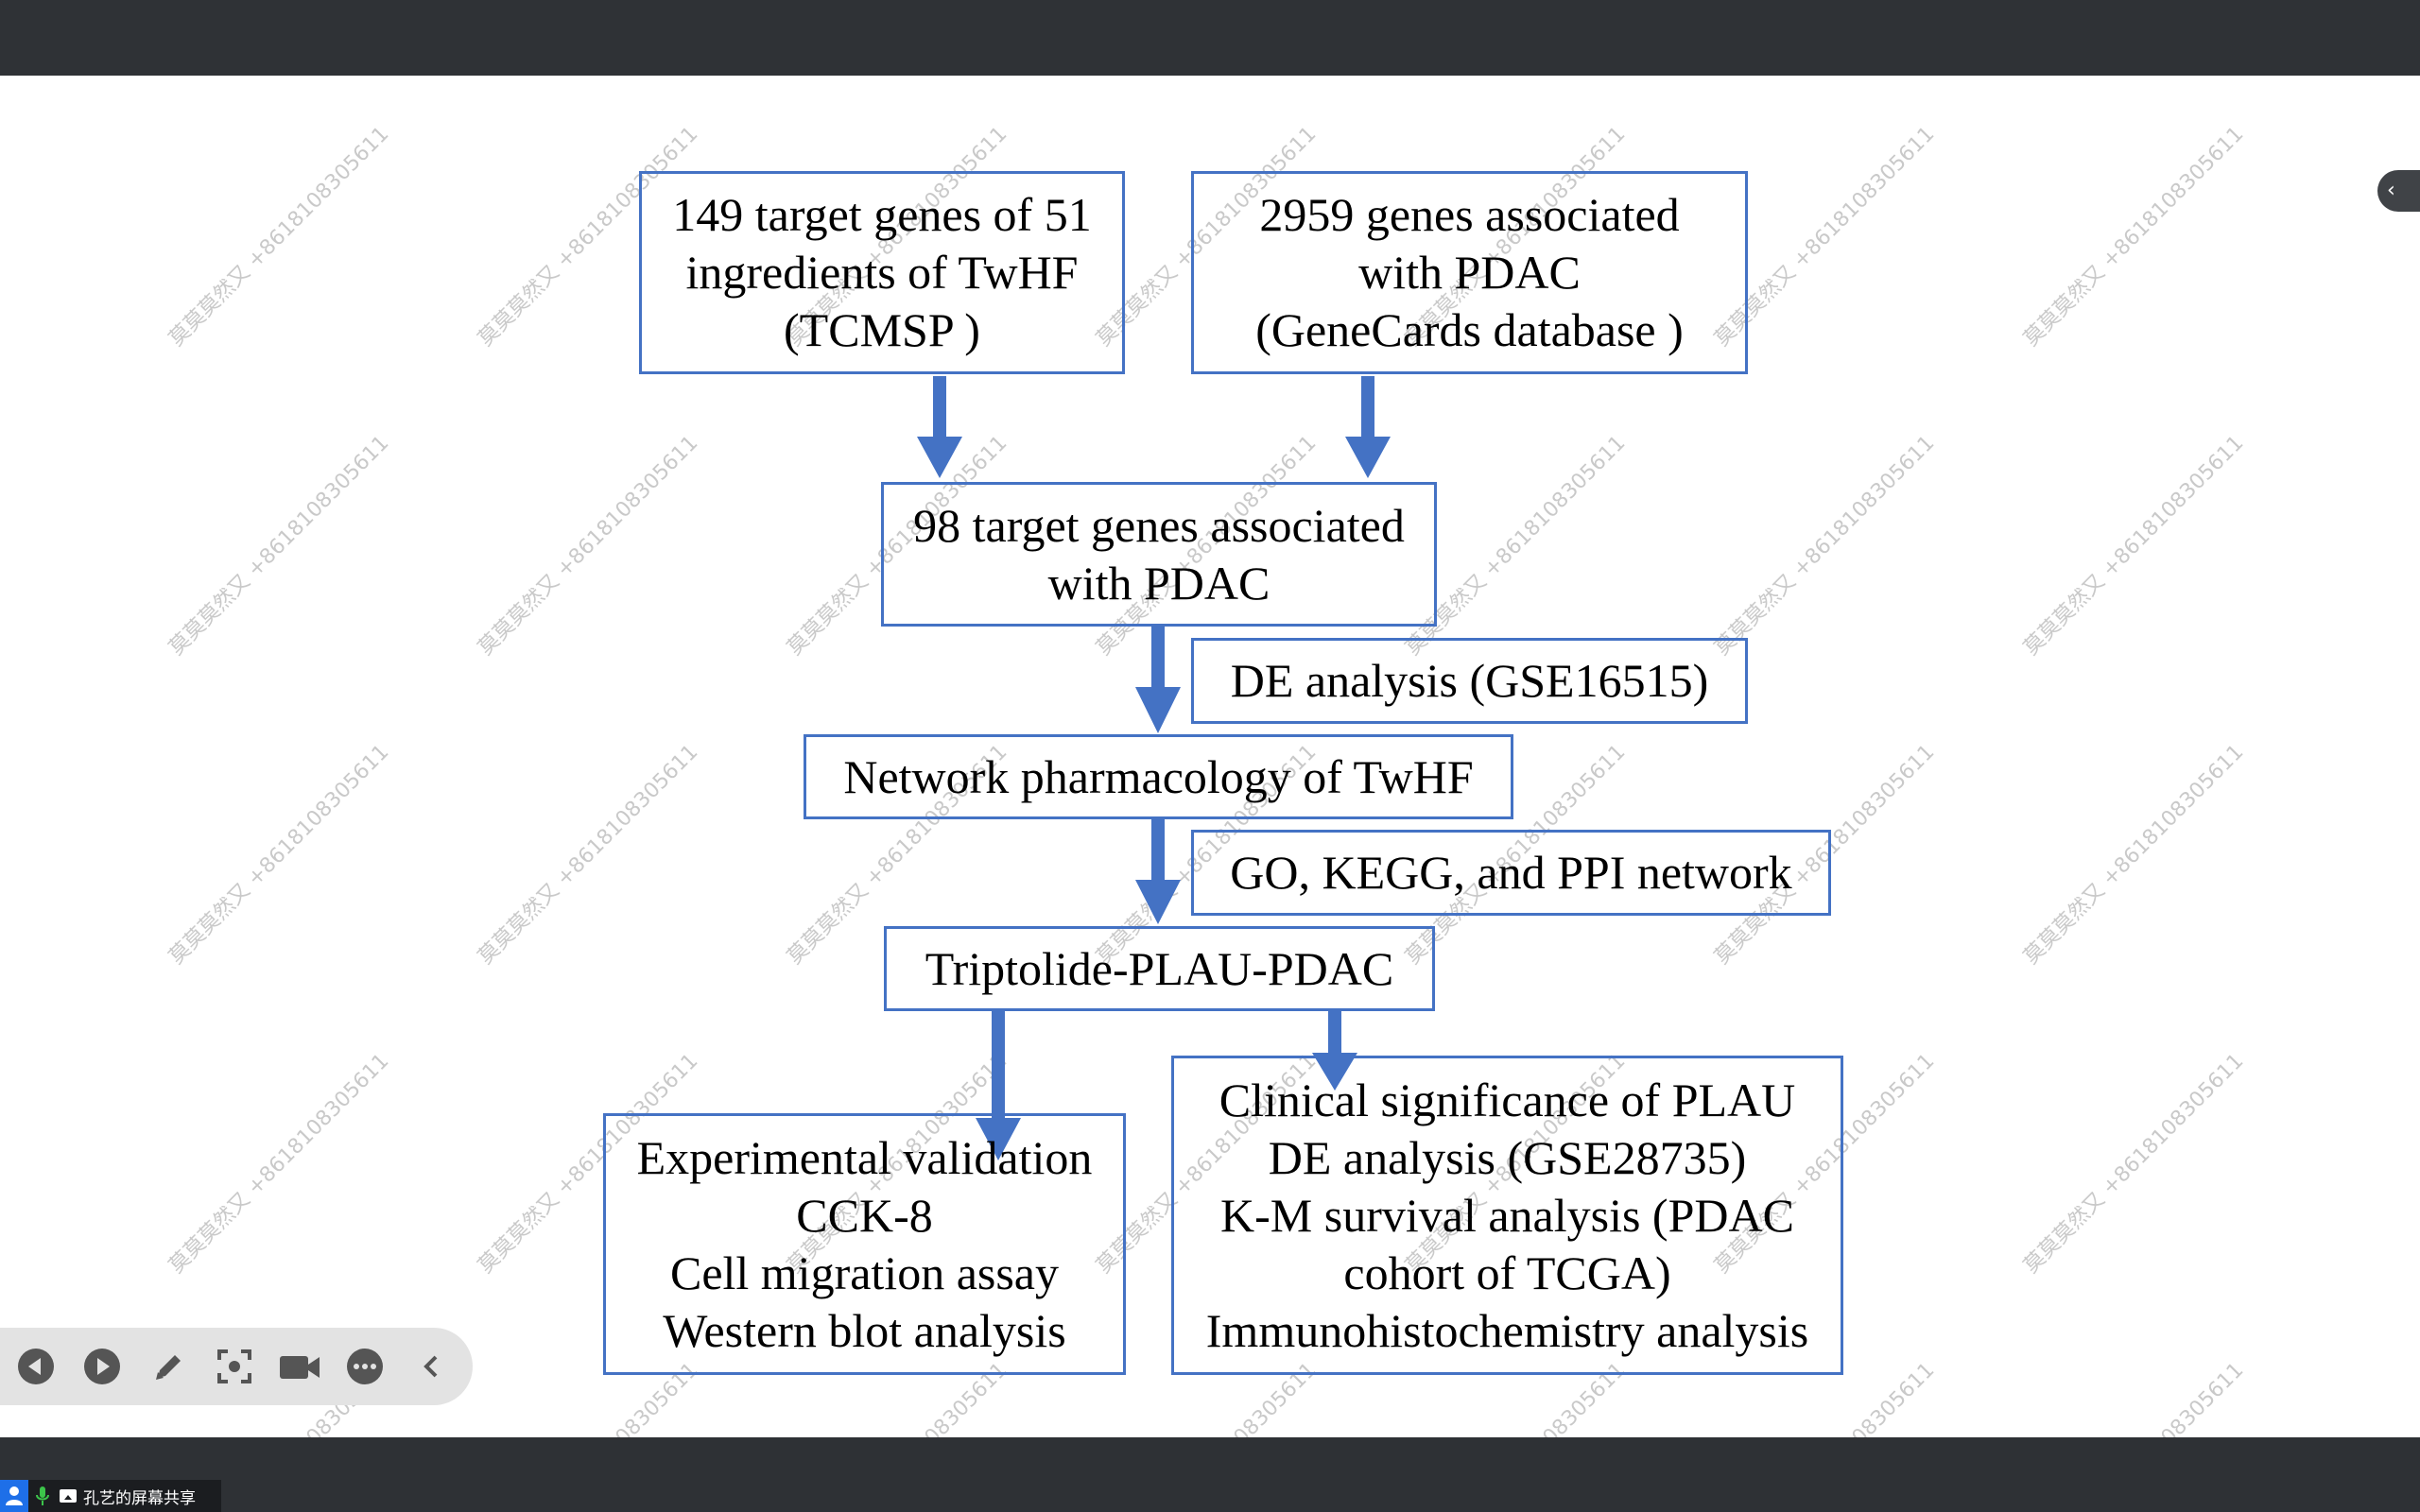 The width and height of the screenshot is (2420, 1512). What do you see at coordinates (1159, 525) in the screenshot?
I see `box-line: 98 target genes associated` at bounding box center [1159, 525].